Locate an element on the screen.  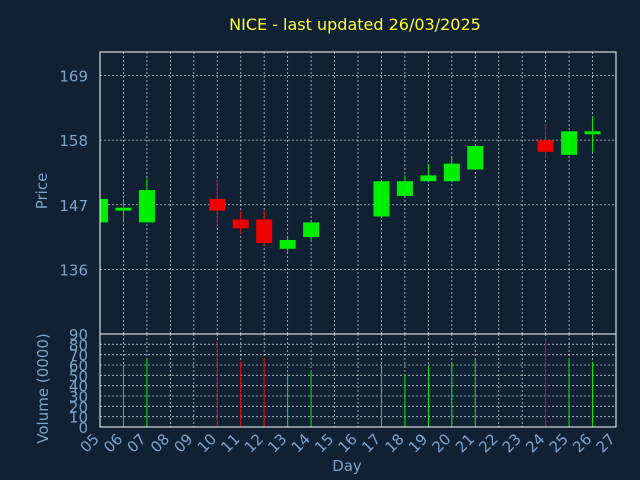
price-y-tick: 147 is located at coordinates (73, 206).